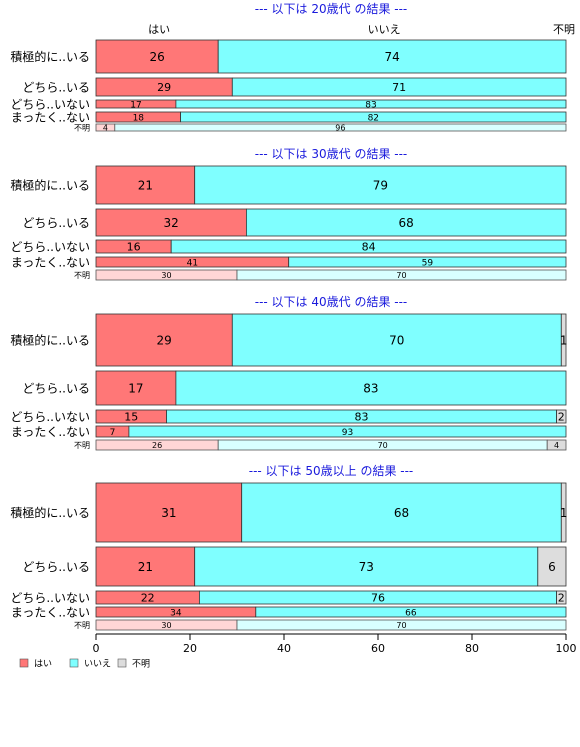 The image size is (580, 747). Describe the element at coordinates (190, 648) in the screenshot. I see `x-tick-label: 20` at that location.